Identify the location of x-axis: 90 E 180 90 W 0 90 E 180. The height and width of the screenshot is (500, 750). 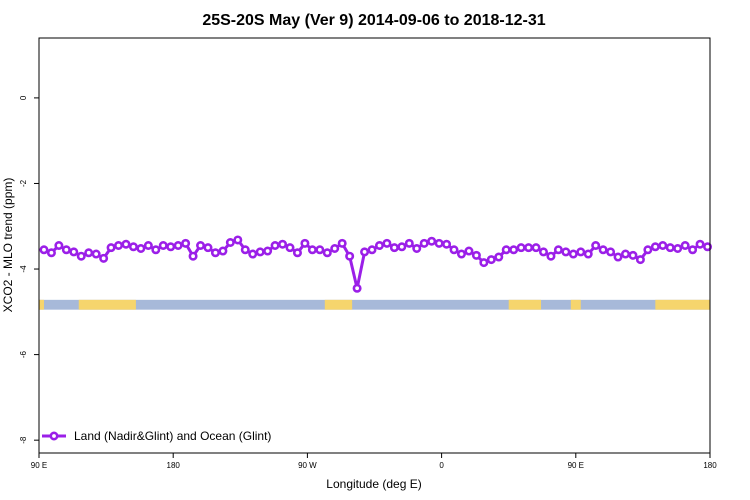
(374, 461).